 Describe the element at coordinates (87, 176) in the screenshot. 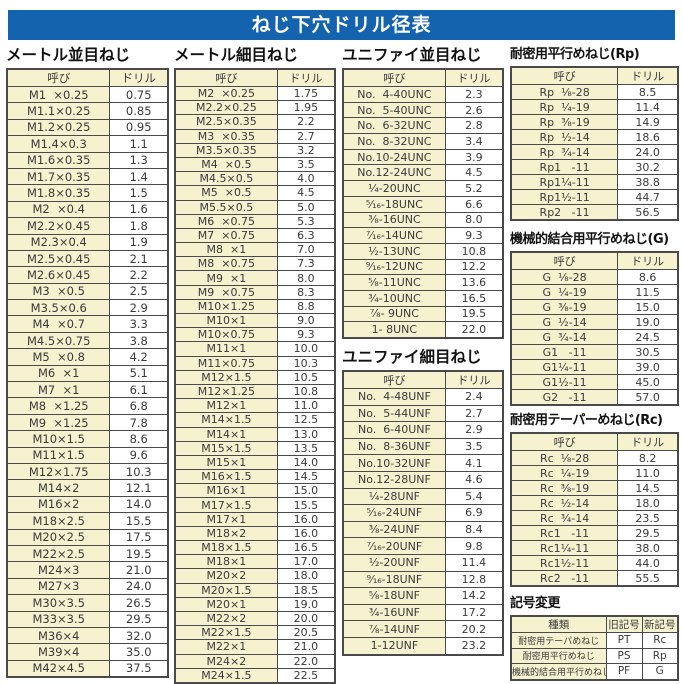

I see `table-row: M1.7×0.35 1.4` at that location.